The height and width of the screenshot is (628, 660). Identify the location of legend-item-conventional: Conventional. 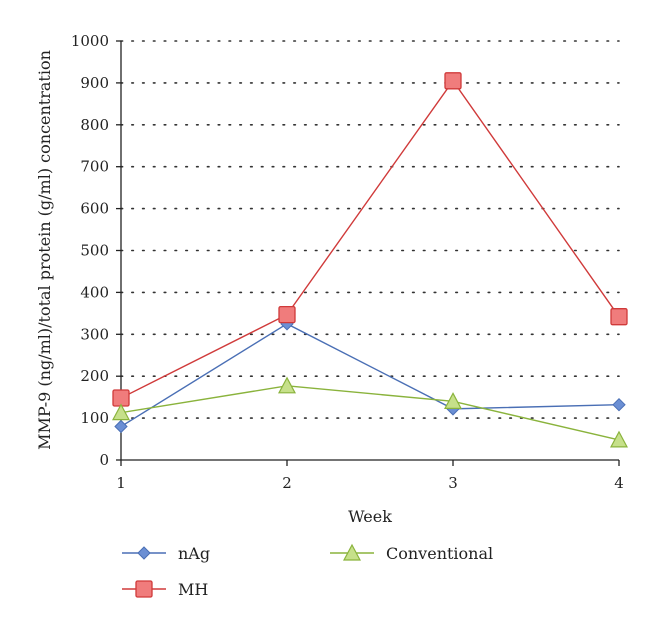
(411, 553).